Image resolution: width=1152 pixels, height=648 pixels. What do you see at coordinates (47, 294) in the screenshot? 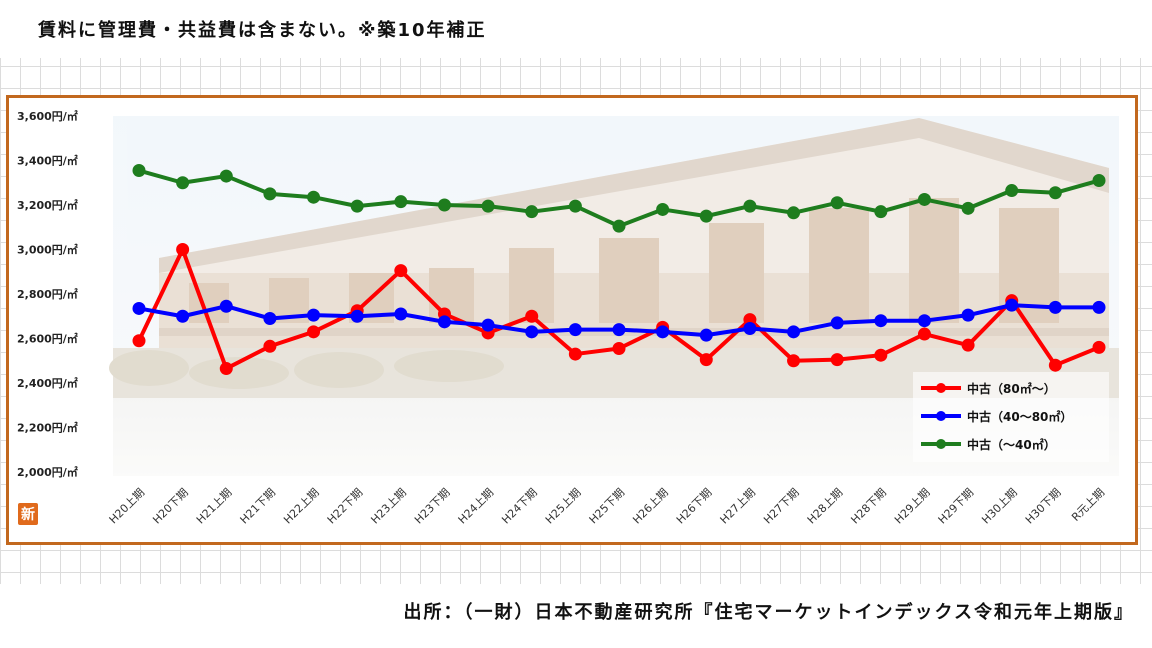
I see `y-tick-label: 2,800円/㎡` at bounding box center [47, 294].